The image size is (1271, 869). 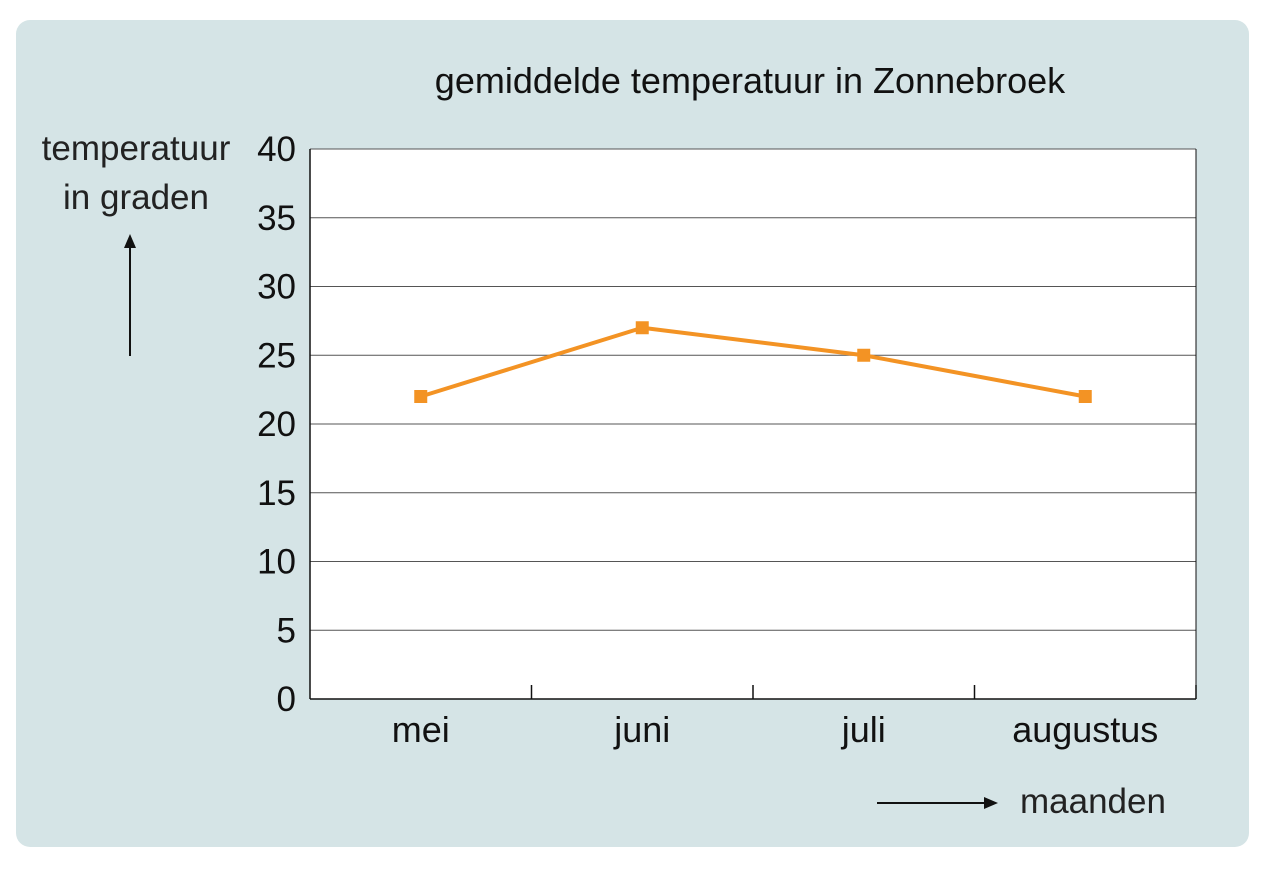 I want to click on x-category-label-juni: juni, so click(x=641, y=729).